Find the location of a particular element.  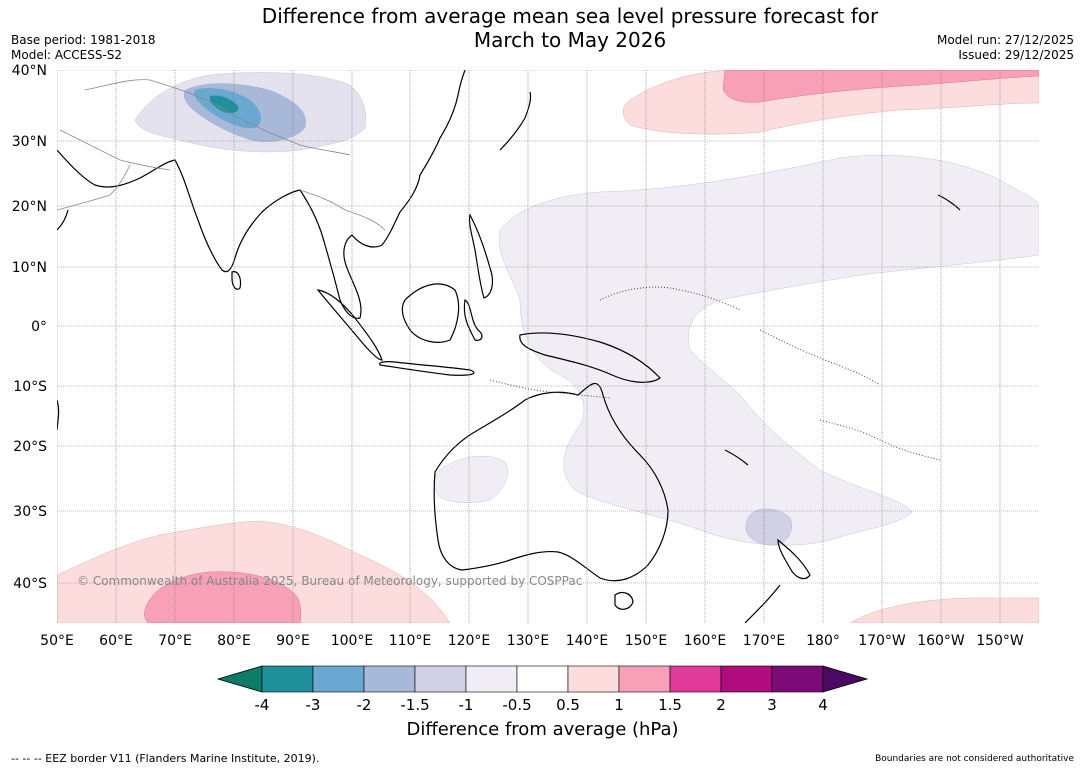

coast-borneo is located at coordinates (430, 313).